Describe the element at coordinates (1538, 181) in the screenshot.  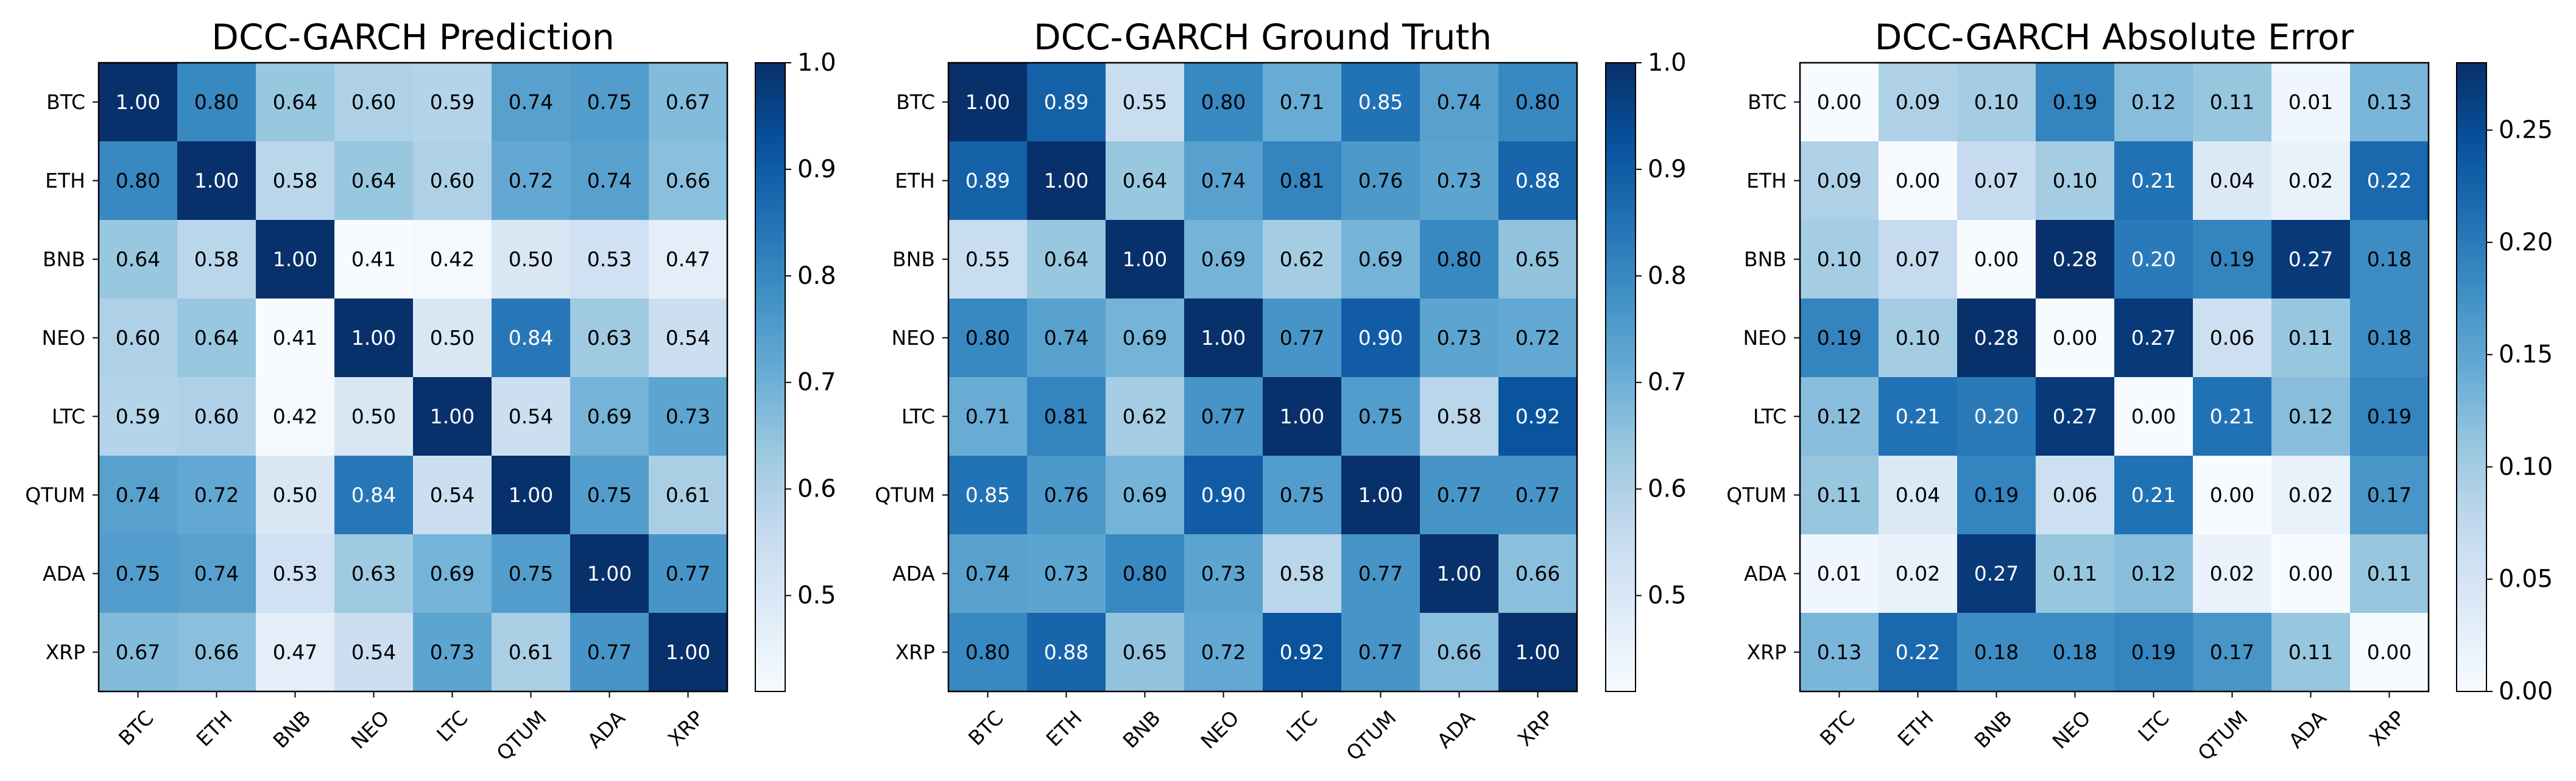
I see `cell-value-label: 0.88` at that location.